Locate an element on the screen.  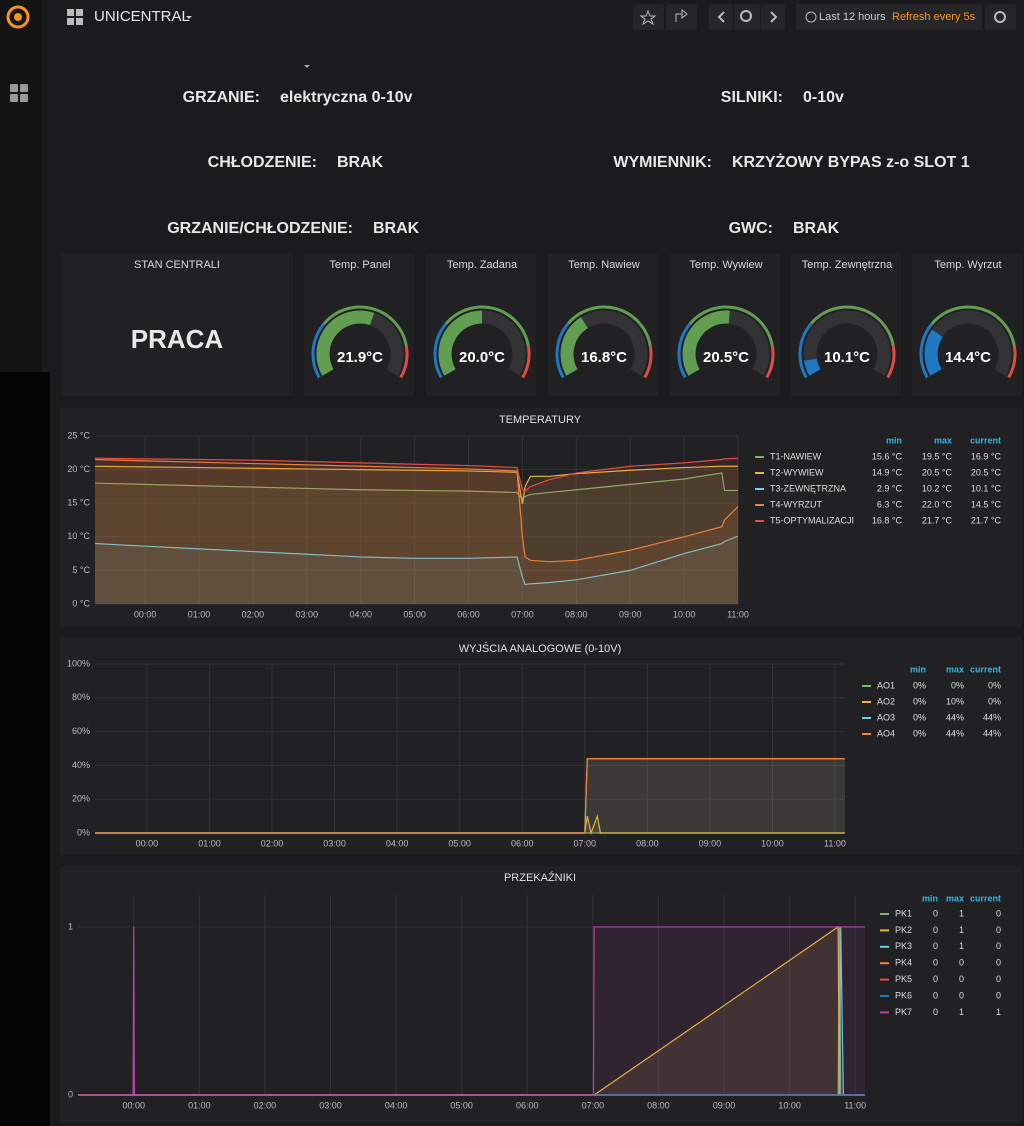
time-picker is located at coordinates (889, 17).